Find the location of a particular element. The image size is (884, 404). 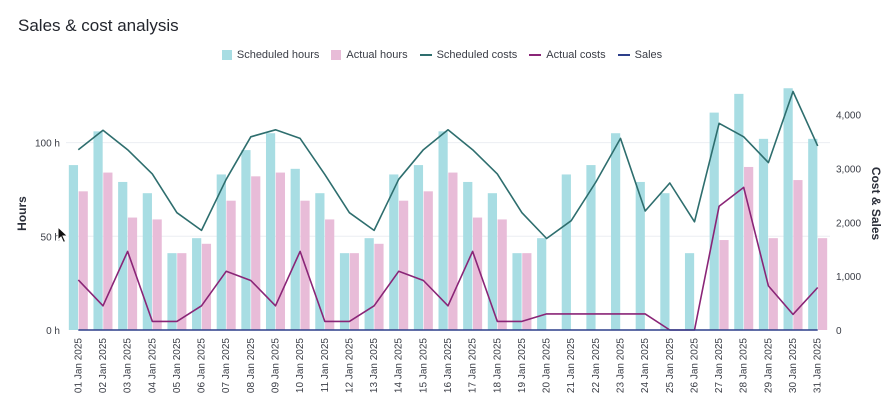

page-title: Sales & cost analysis is located at coordinates (98, 25).